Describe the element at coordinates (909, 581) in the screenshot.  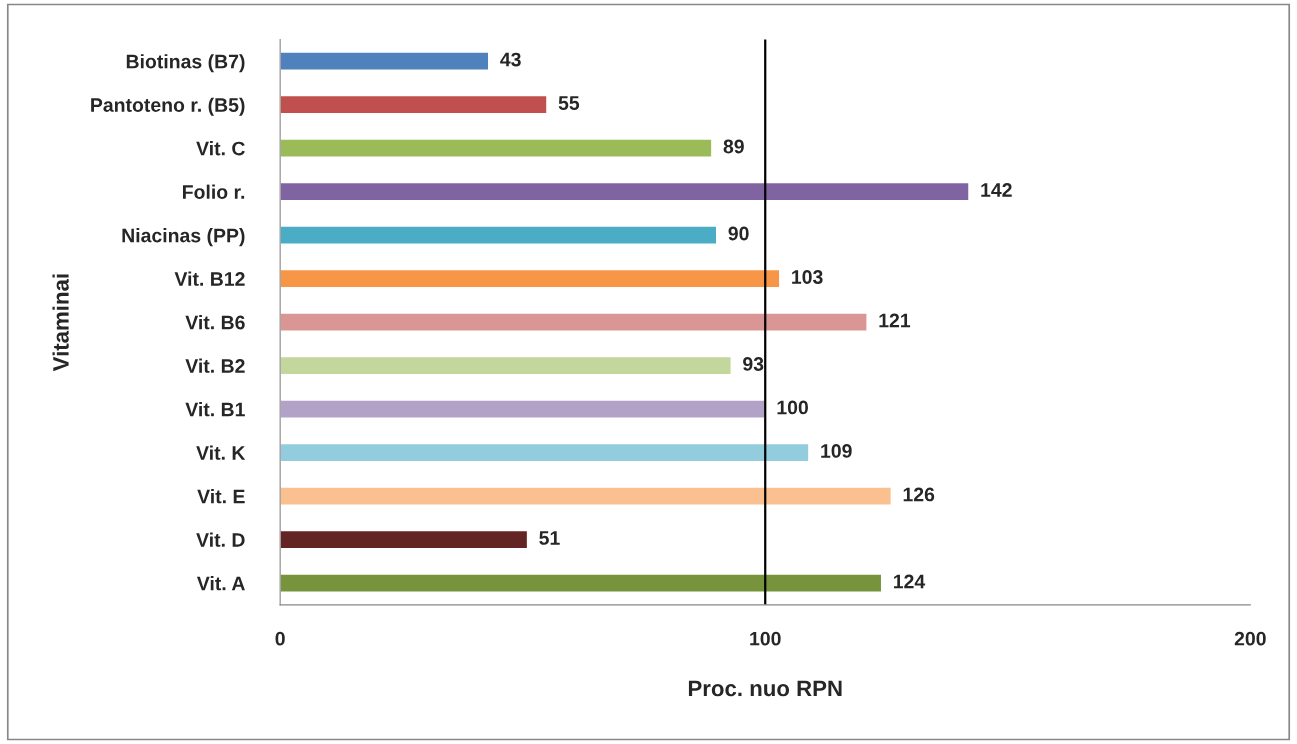
I see `data-label: 124` at that location.